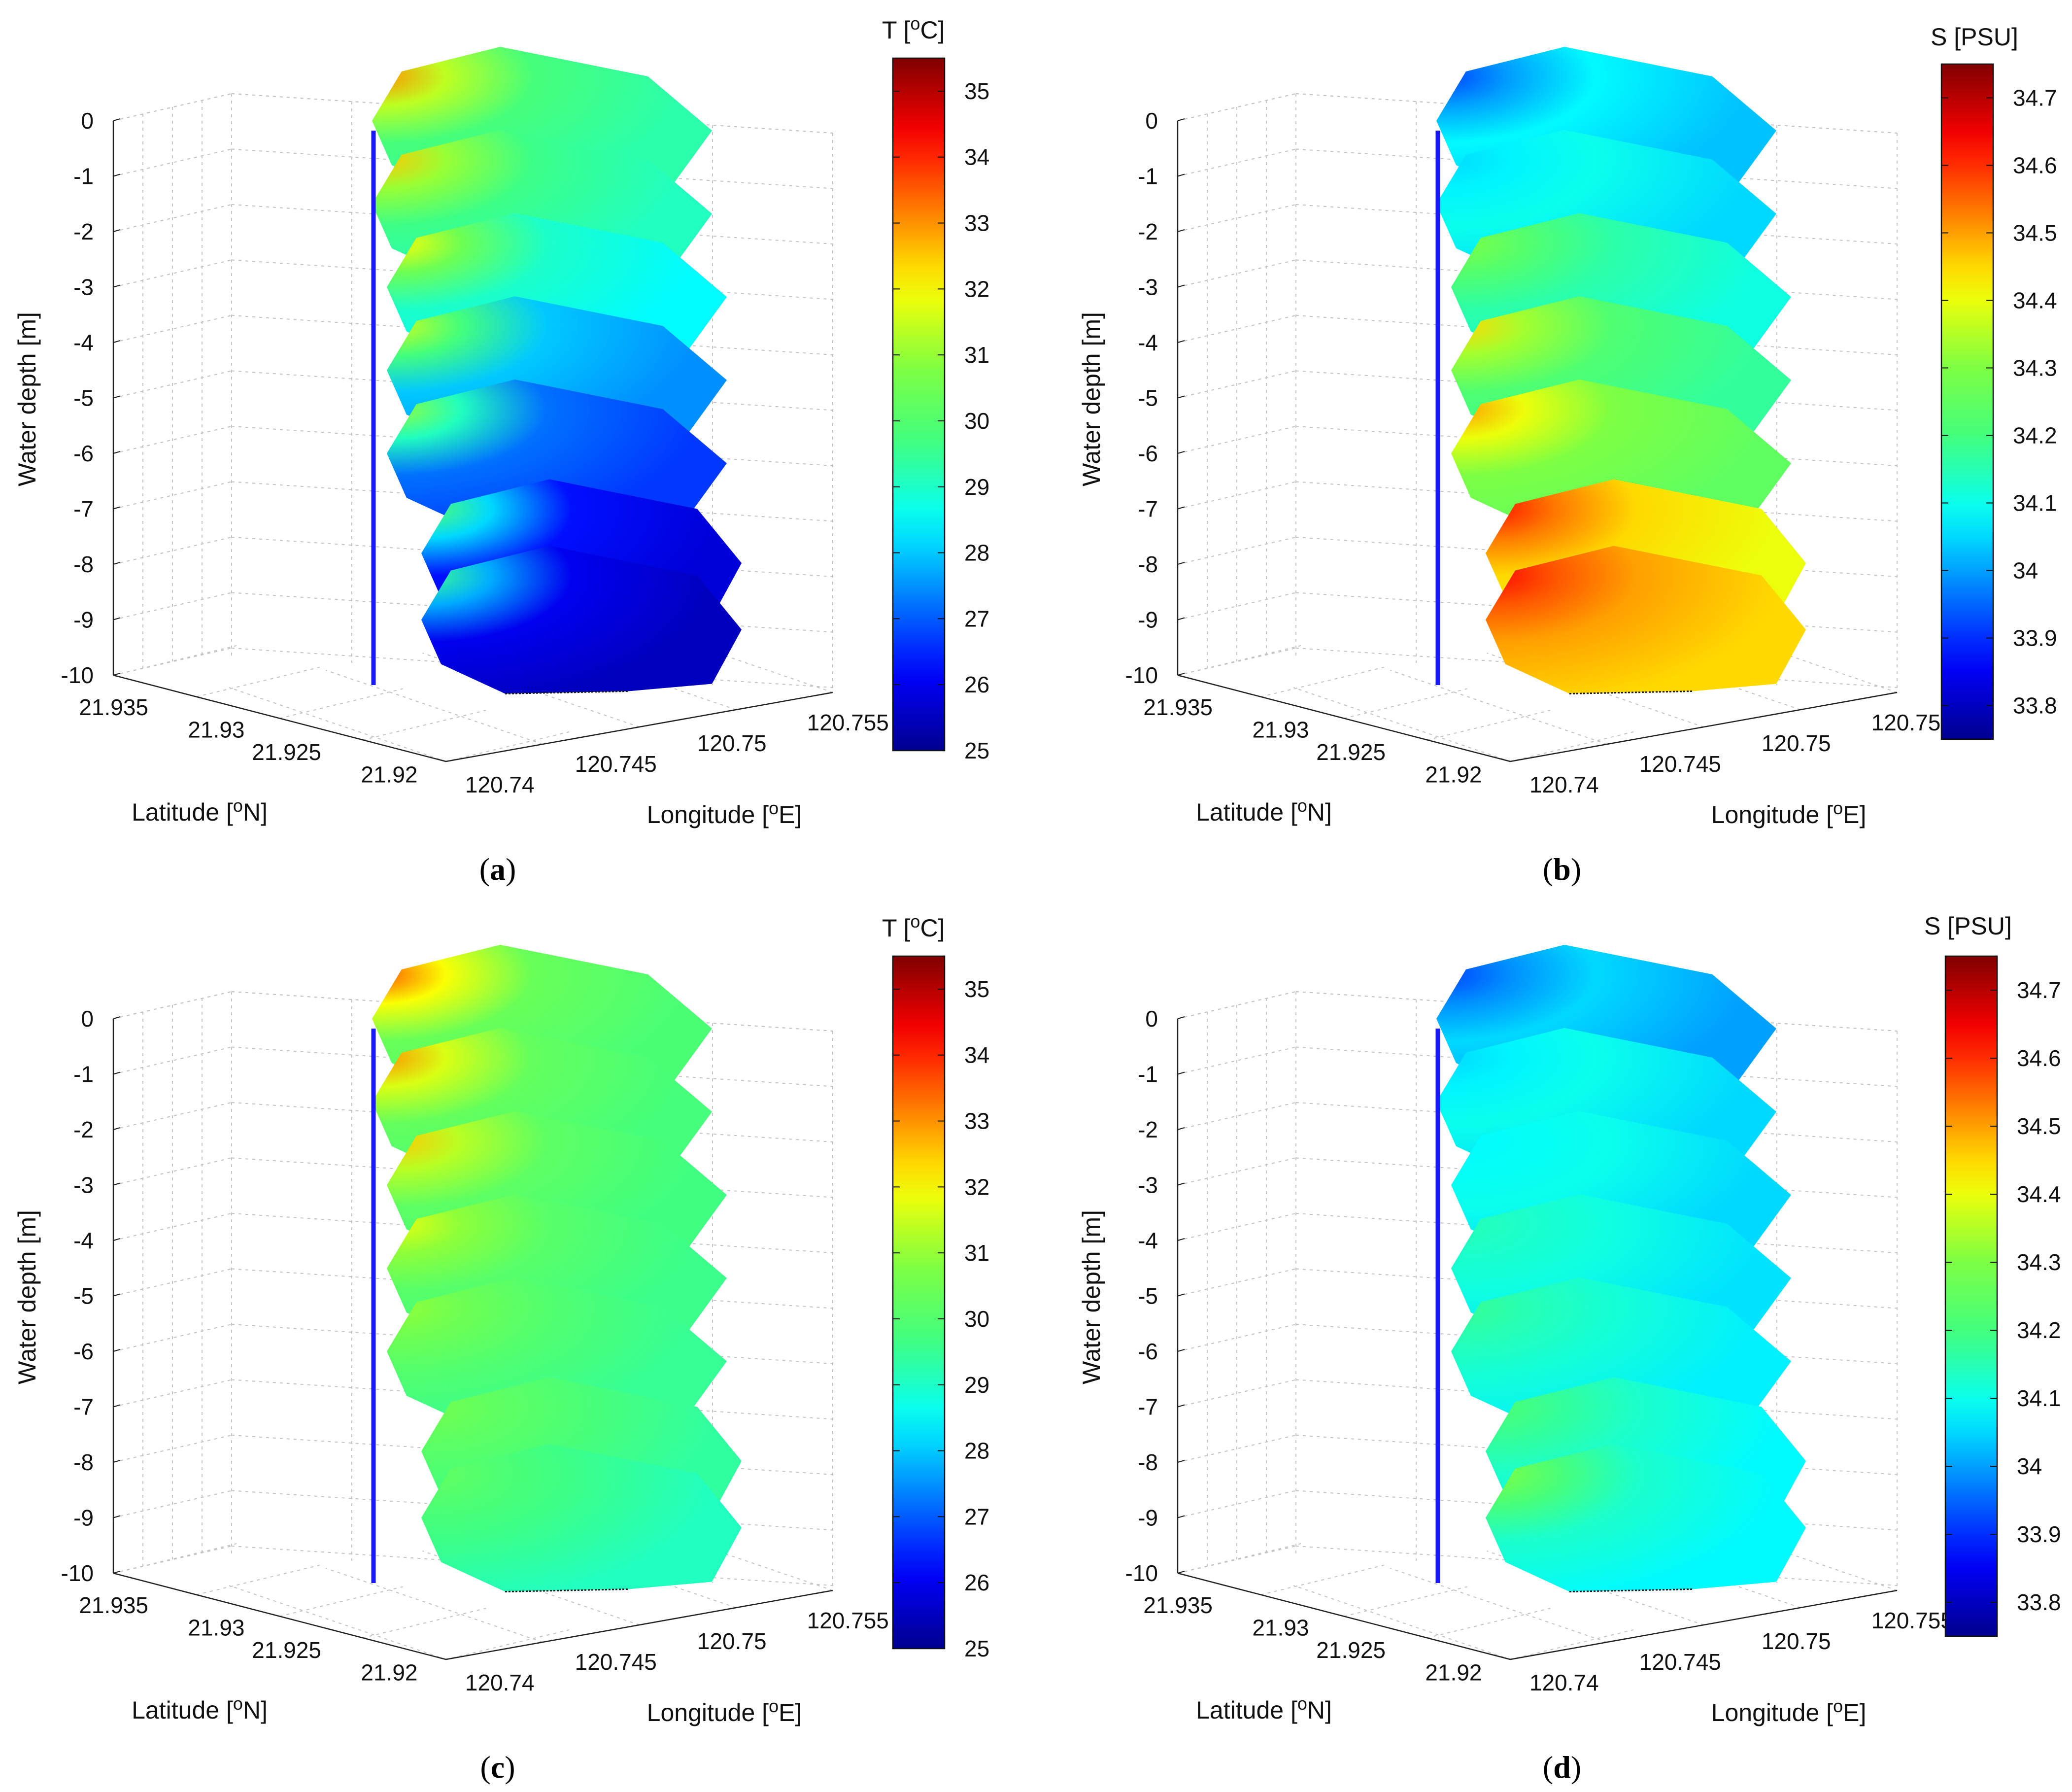 This screenshot has height=1792, width=2072. I want to click on panel-d-slices, so click(1621, 1268).